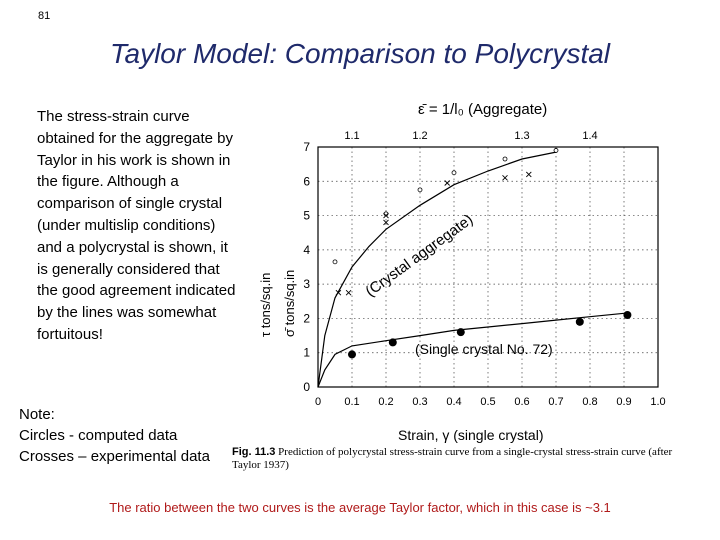  What do you see at coordinates (589, 136) in the screenshot?
I see `top-tick-label: 1.4` at bounding box center [589, 136].